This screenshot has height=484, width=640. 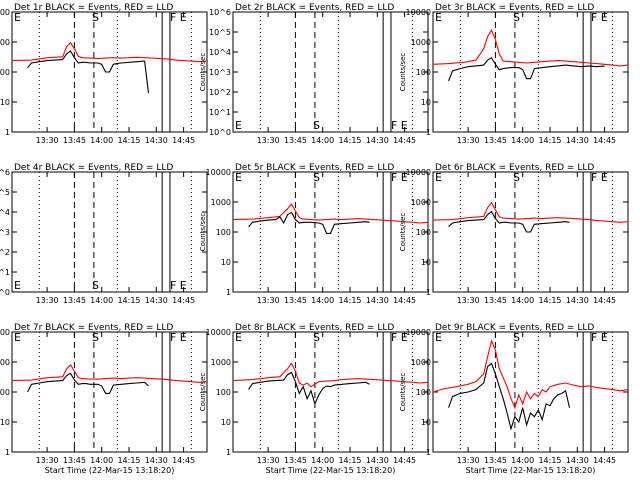 I want to click on panel-title: Det 4r BLACK = Events, RED = LLD, so click(x=93, y=168).